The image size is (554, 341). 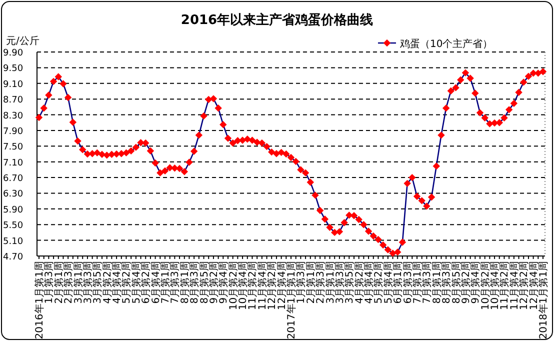 What do you see at coordinates (23, 41) in the screenshot?
I see `y-axis-title: 元/公斤` at bounding box center [23, 41].